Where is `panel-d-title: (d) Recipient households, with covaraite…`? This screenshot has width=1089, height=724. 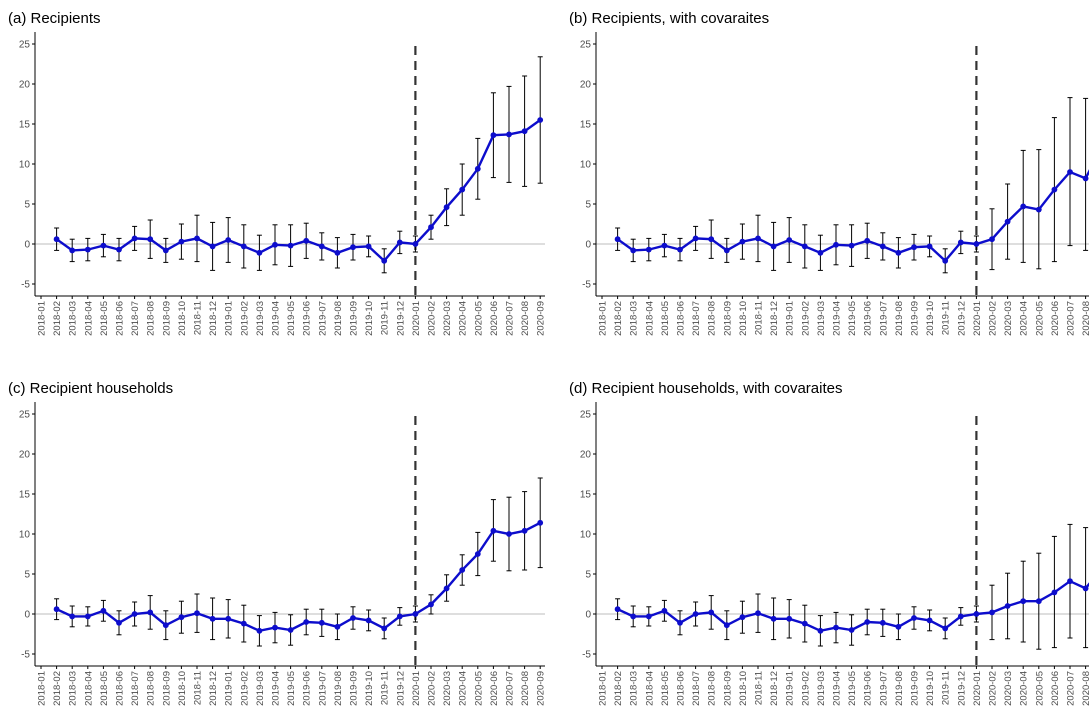
panel-d-title: (d) Recipient households, with covaraite… is located at coordinates (705, 388).